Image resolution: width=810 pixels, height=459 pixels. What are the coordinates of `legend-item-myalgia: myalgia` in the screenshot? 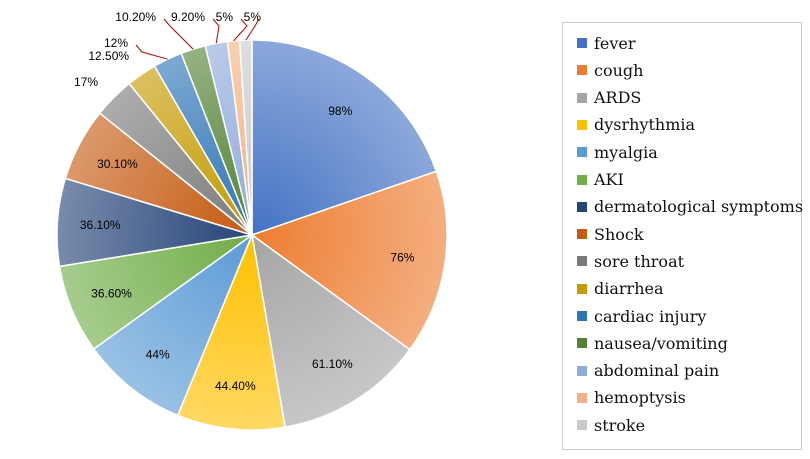 It's located at (617, 152).